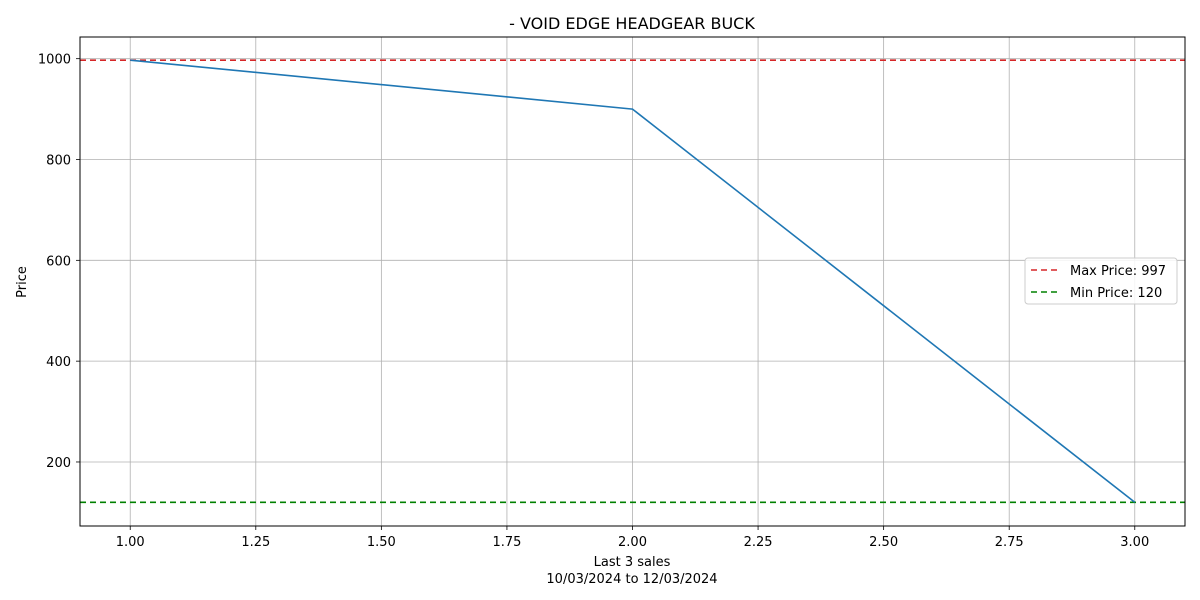 This screenshot has height=600, width=1200. I want to click on x-axis-ticks: 1.00 1.25 1.50 1.75 2.00 2.25 2.50 2.75 3.00, so click(632, 538).